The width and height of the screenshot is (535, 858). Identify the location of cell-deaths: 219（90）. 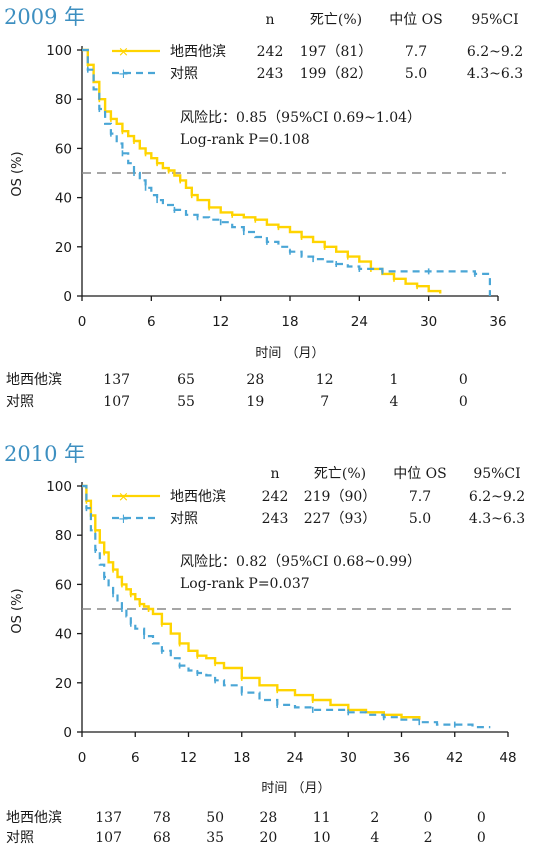
(340, 497).